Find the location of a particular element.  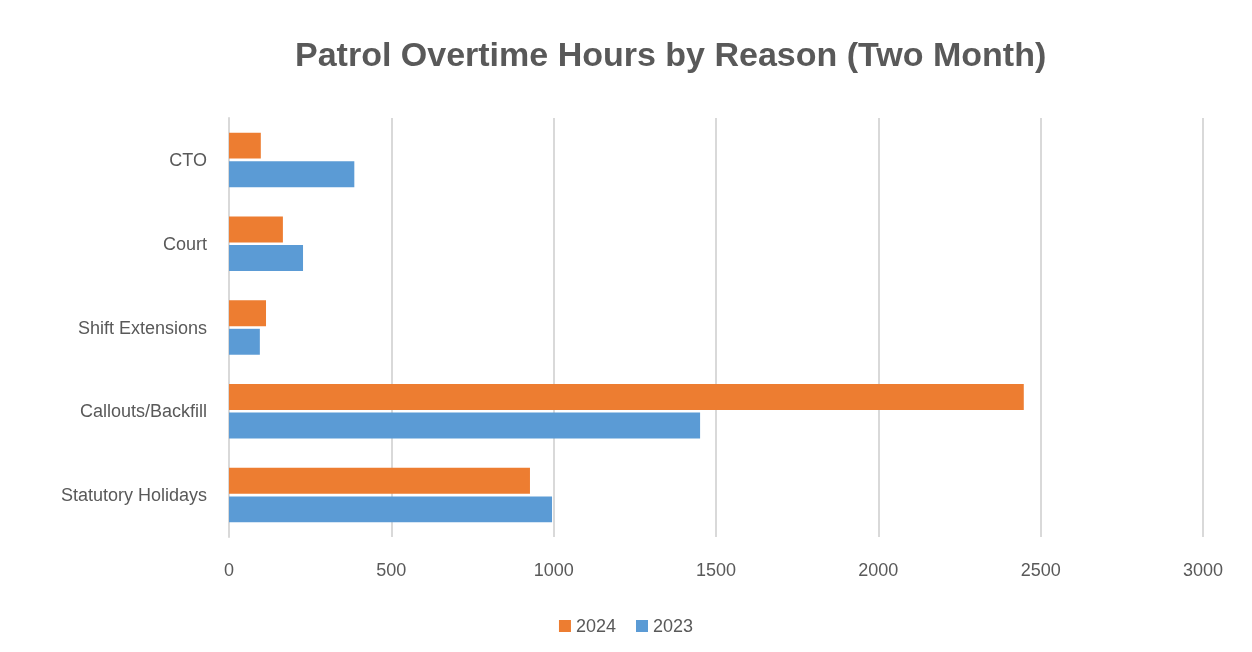

chart-title: Patrol Overtime Hours by Reason (Two Month) is located at coordinates (671, 54).